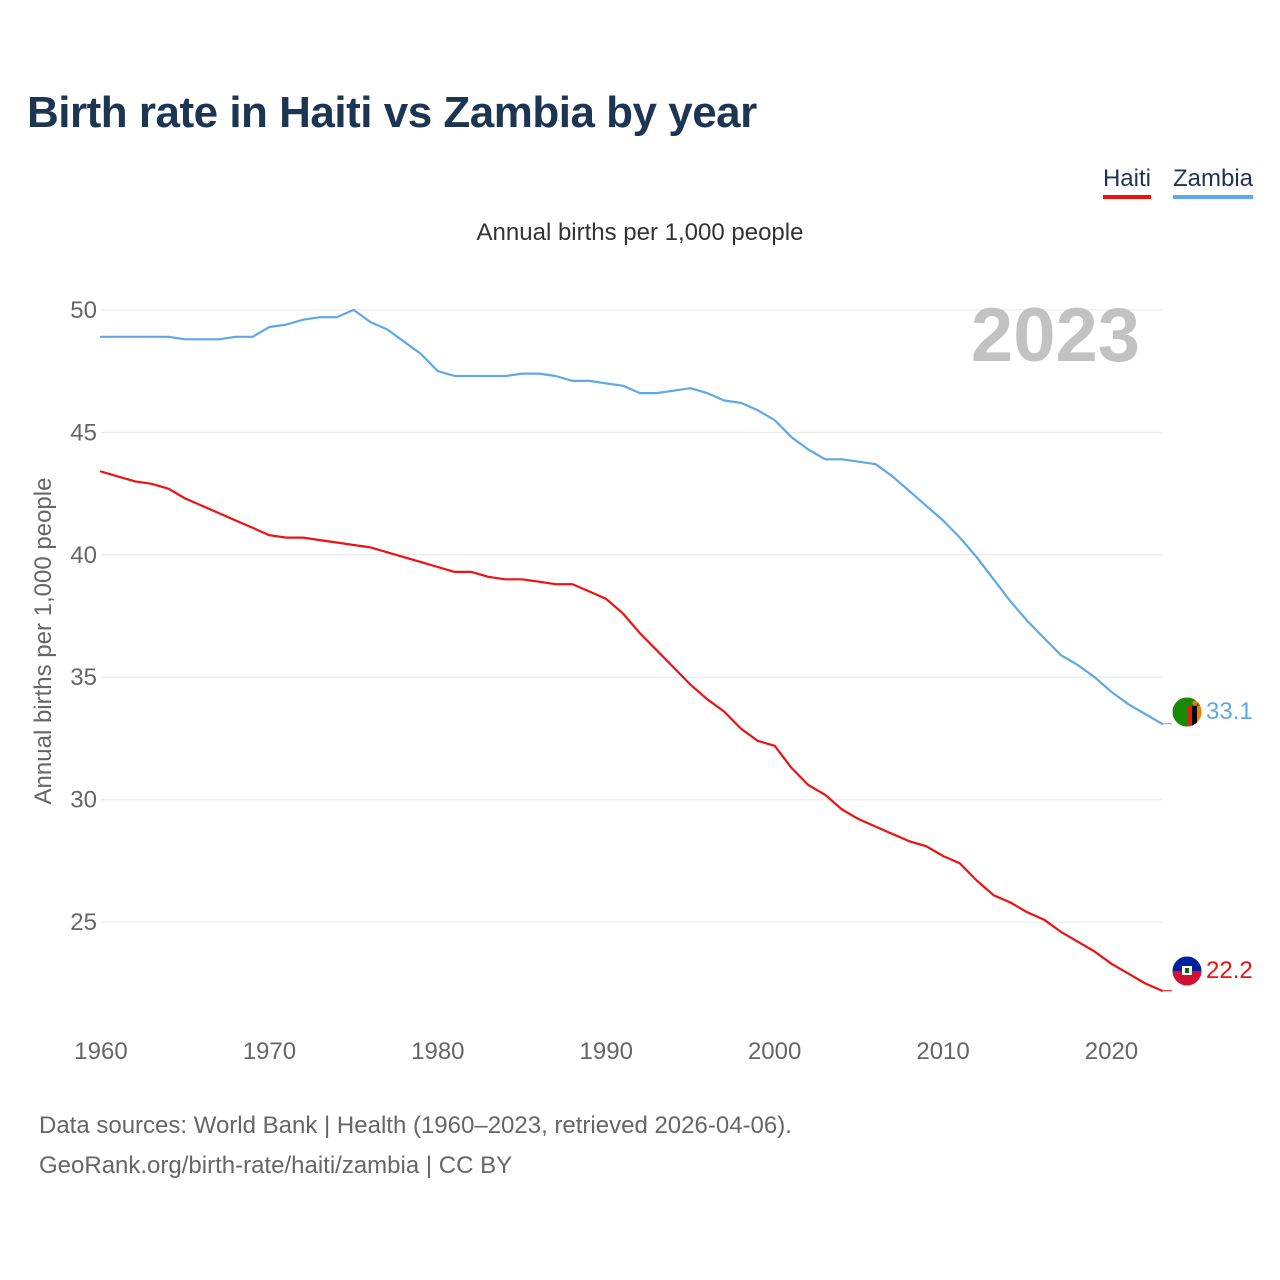 The width and height of the screenshot is (1280, 1280). Describe the element at coordinates (1229, 711) in the screenshot. I see `end-label-zambia: 33.1` at that location.